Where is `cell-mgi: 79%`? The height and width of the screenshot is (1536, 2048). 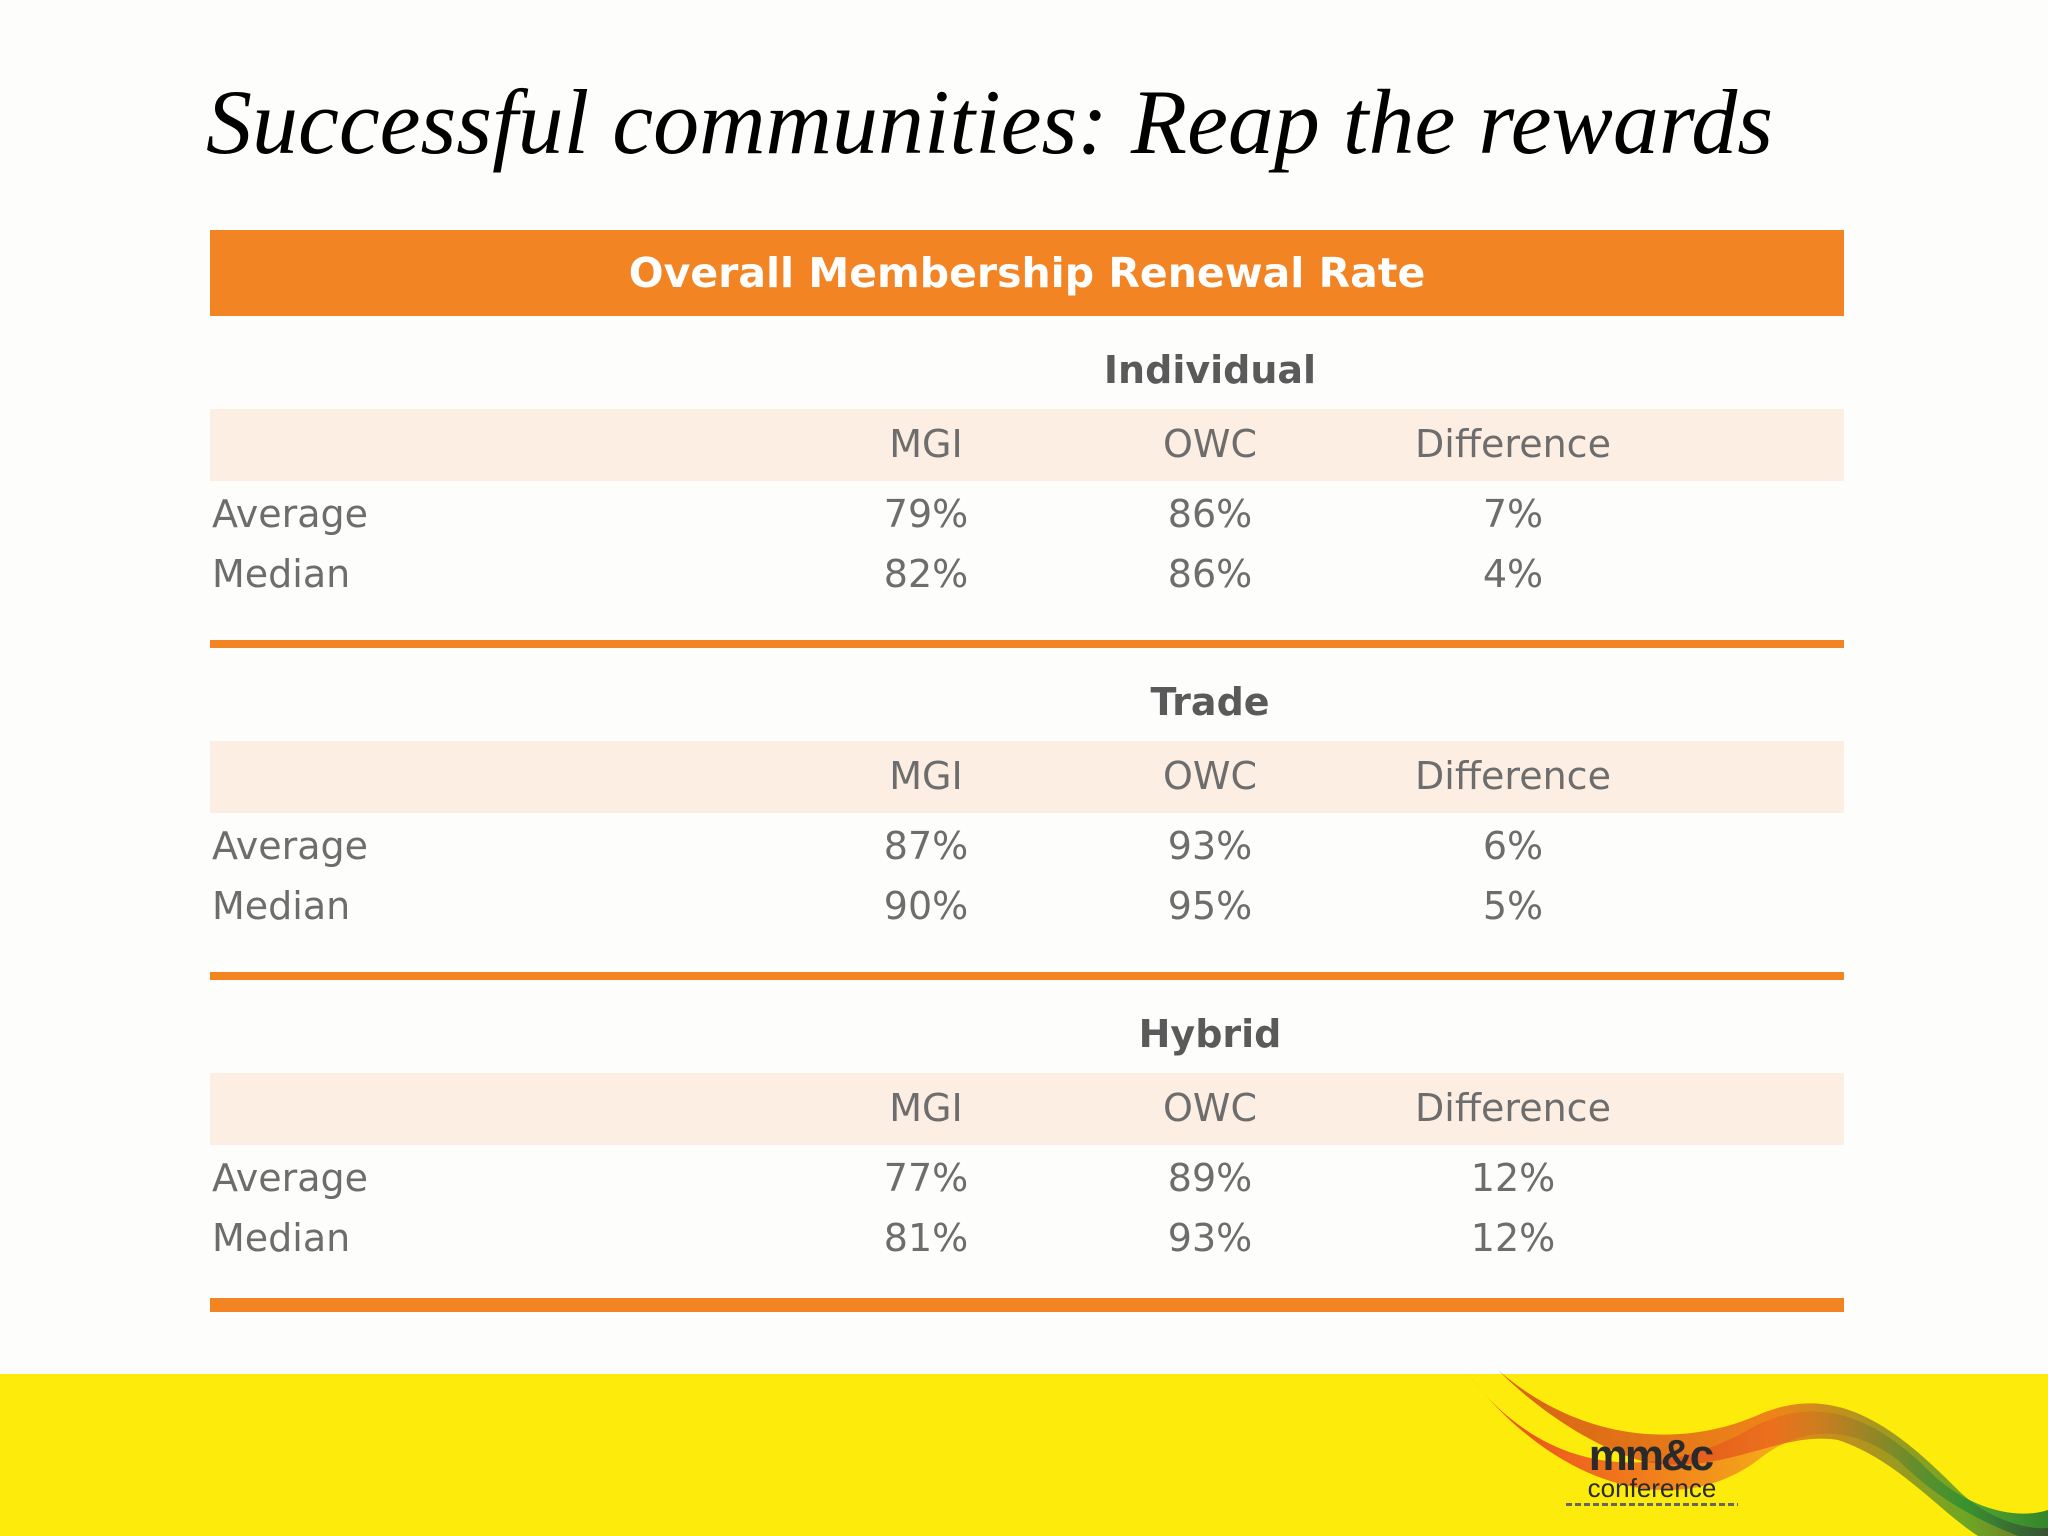
cell-mgi: 79% is located at coordinates (926, 514).